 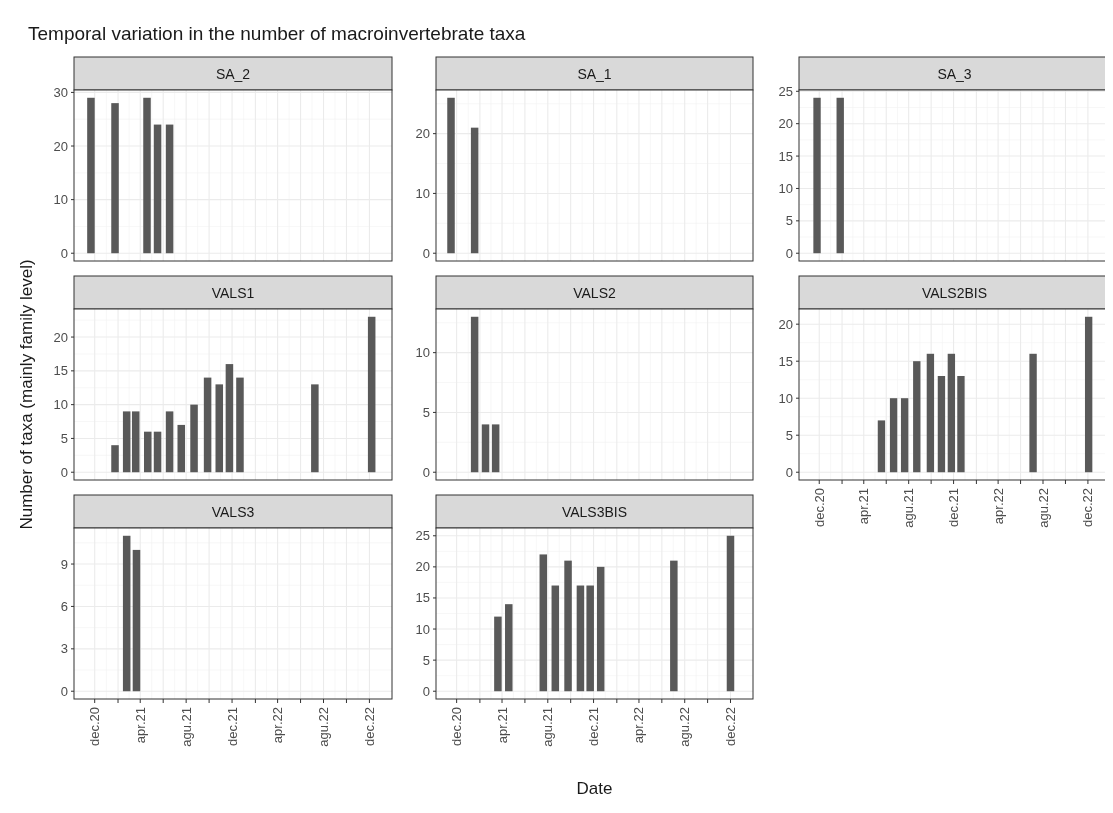 I want to click on y-tick-label: 25, so click(x=785, y=91).